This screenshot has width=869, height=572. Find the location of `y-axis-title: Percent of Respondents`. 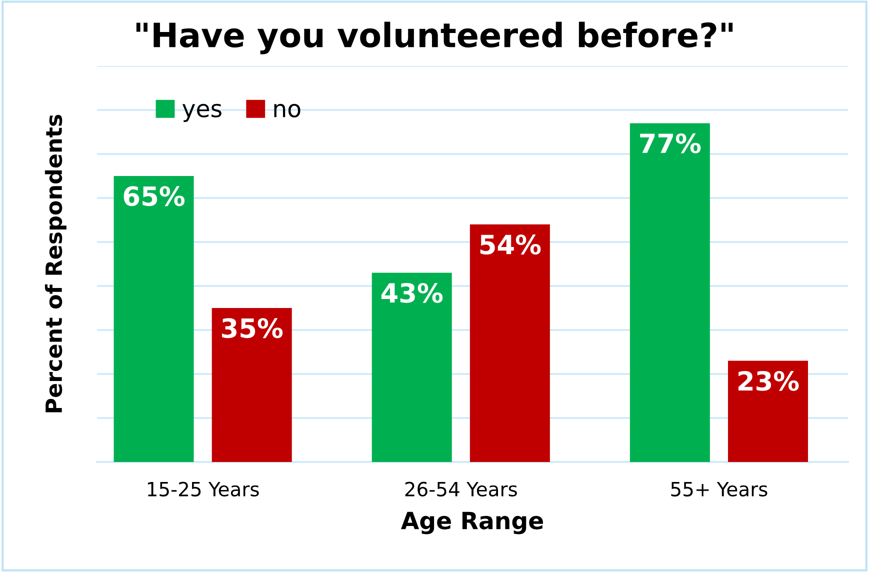

y-axis-title: Percent of Respondents is located at coordinates (55, 263).